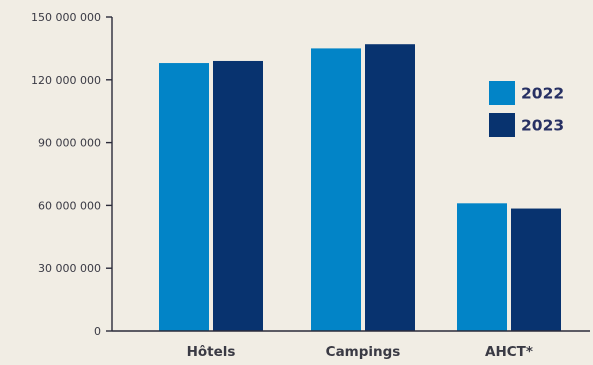 The width and height of the screenshot is (593, 365). Describe the element at coordinates (502, 125) in the screenshot. I see `legend-swatch-2023` at that location.